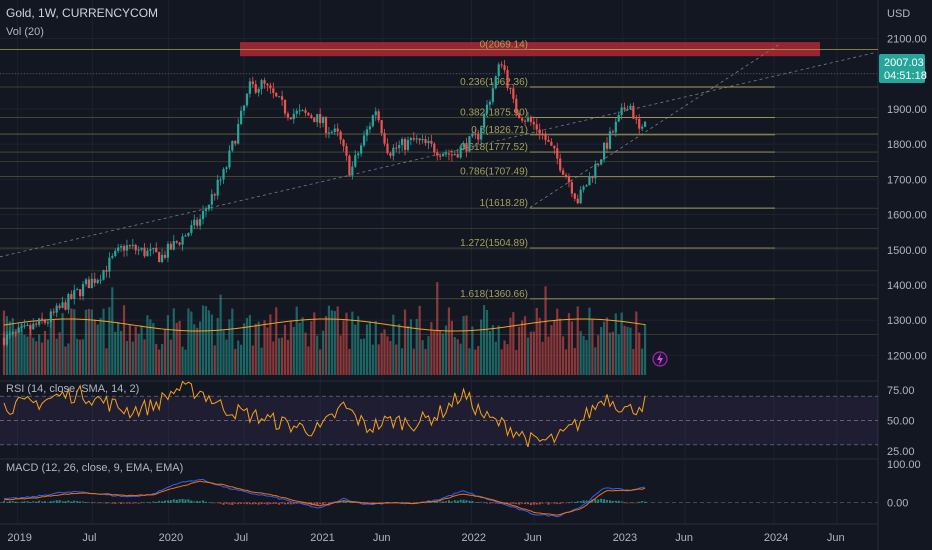  Describe the element at coordinates (72, 389) in the screenshot. I see `rsi-indicator-label: RSI (14, close, SMA, 14, 2)` at that location.